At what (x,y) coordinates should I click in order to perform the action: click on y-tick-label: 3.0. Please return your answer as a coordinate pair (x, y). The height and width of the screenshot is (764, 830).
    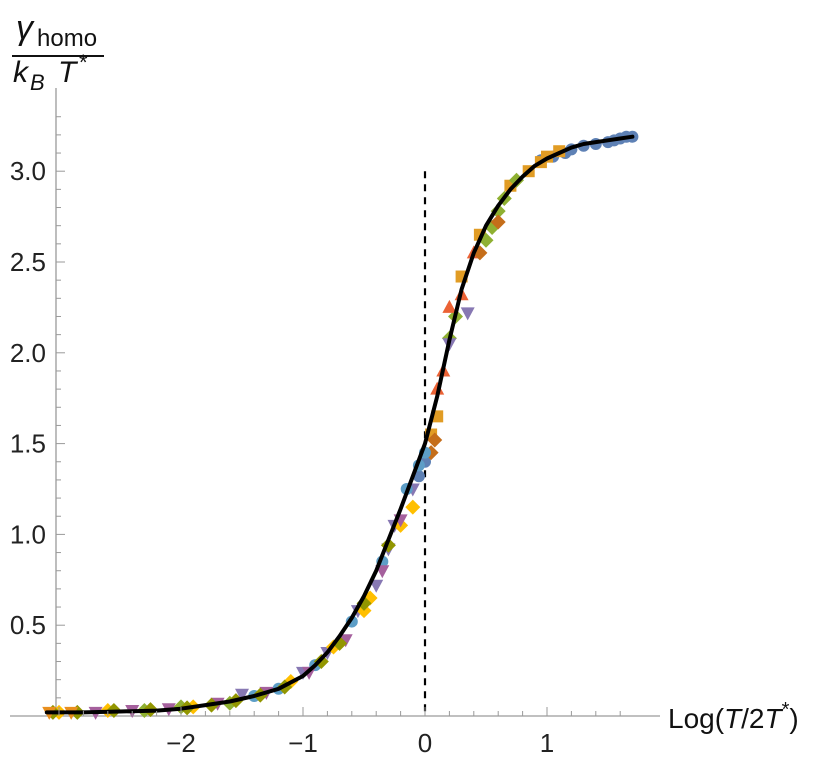
    Looking at the image, I should click on (28, 171).